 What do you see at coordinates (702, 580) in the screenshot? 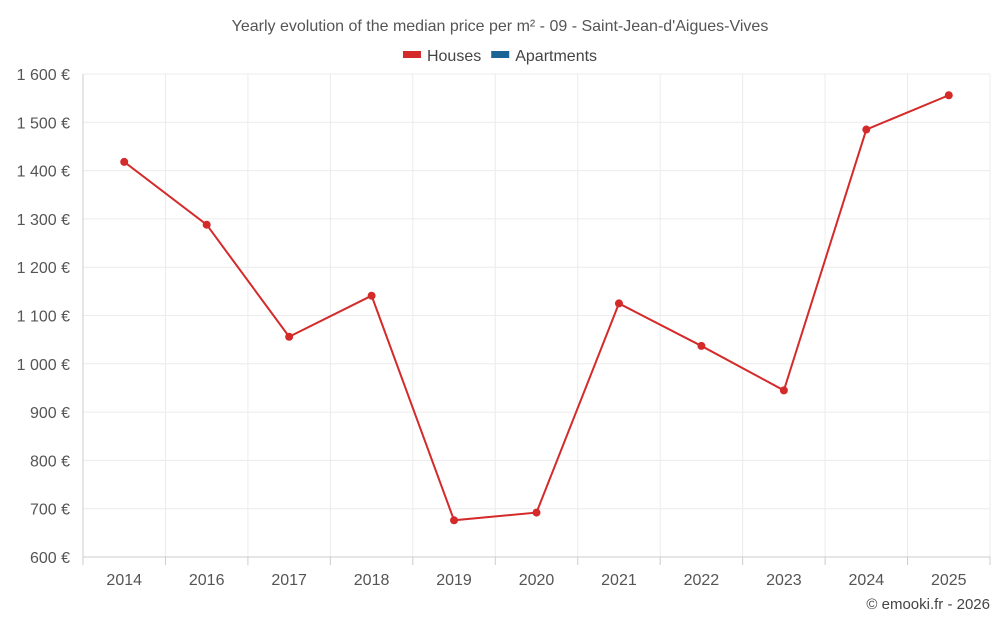
I see `x-tick-label: 2022` at bounding box center [702, 580].